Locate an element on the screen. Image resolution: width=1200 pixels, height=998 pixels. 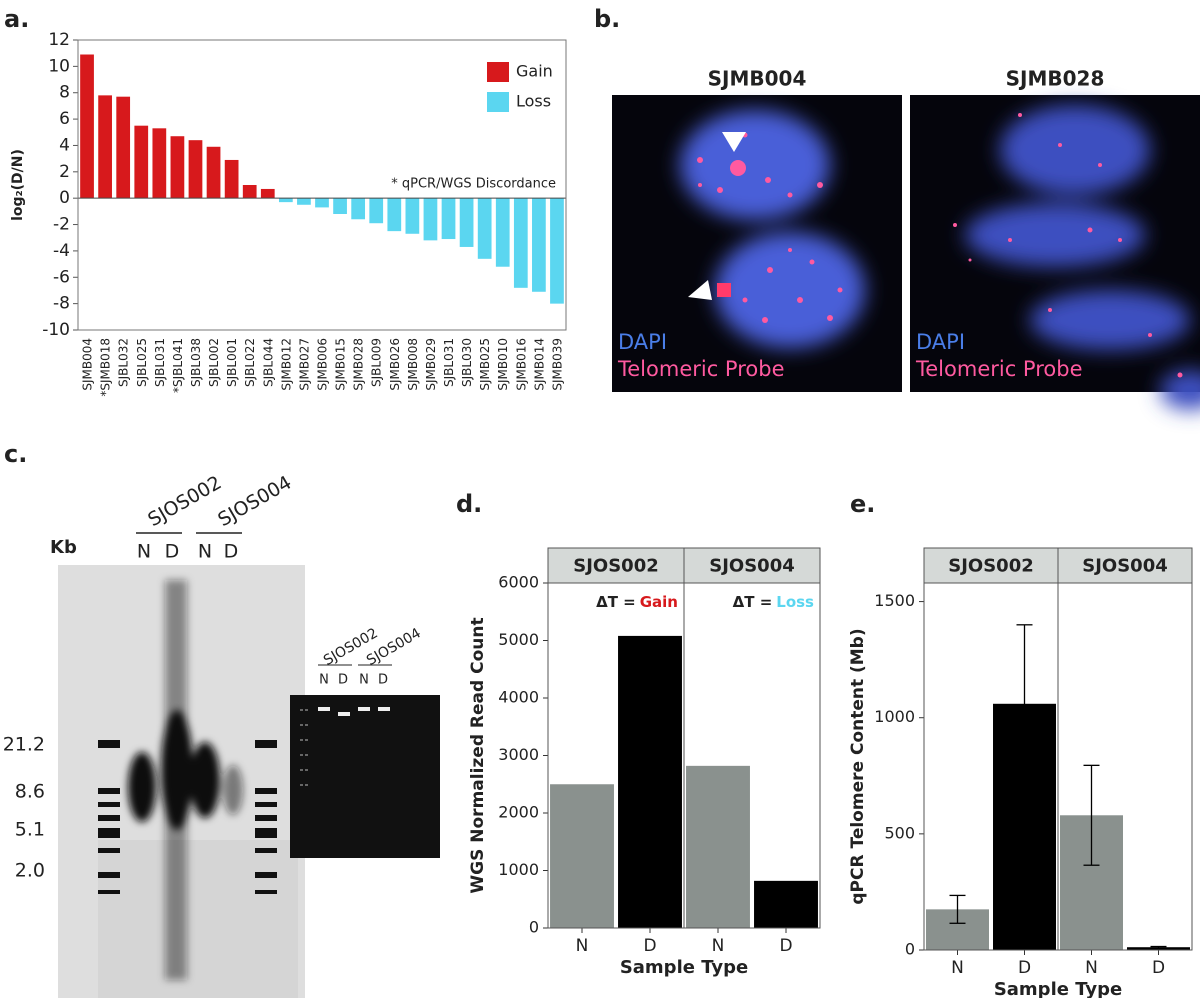
facet-strip is located at coordinates (1125, 565).